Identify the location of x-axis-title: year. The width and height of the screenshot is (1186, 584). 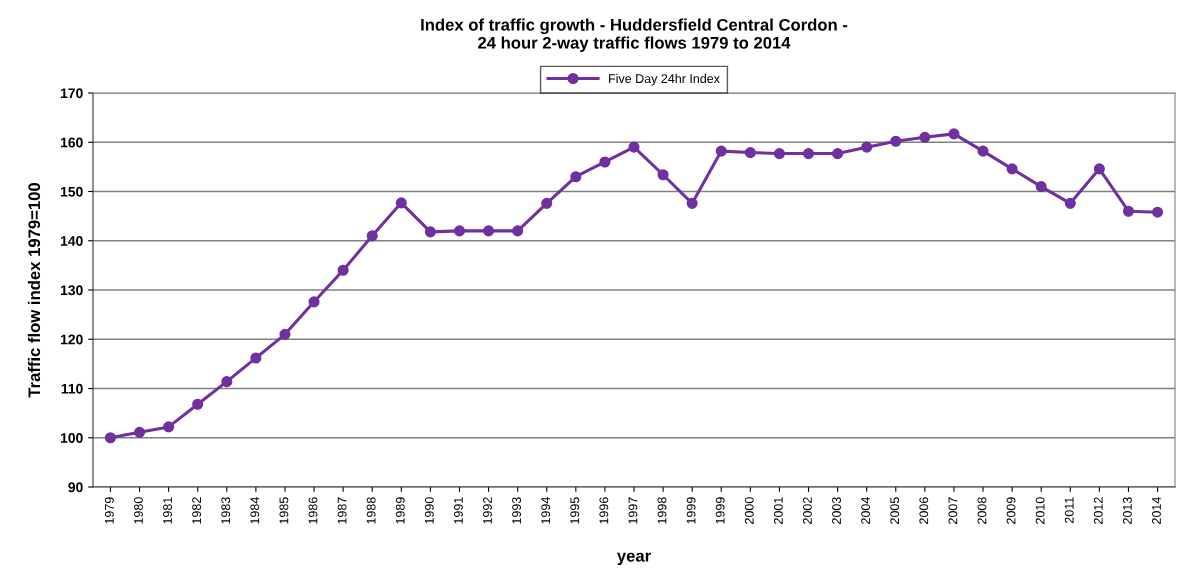
(633, 559).